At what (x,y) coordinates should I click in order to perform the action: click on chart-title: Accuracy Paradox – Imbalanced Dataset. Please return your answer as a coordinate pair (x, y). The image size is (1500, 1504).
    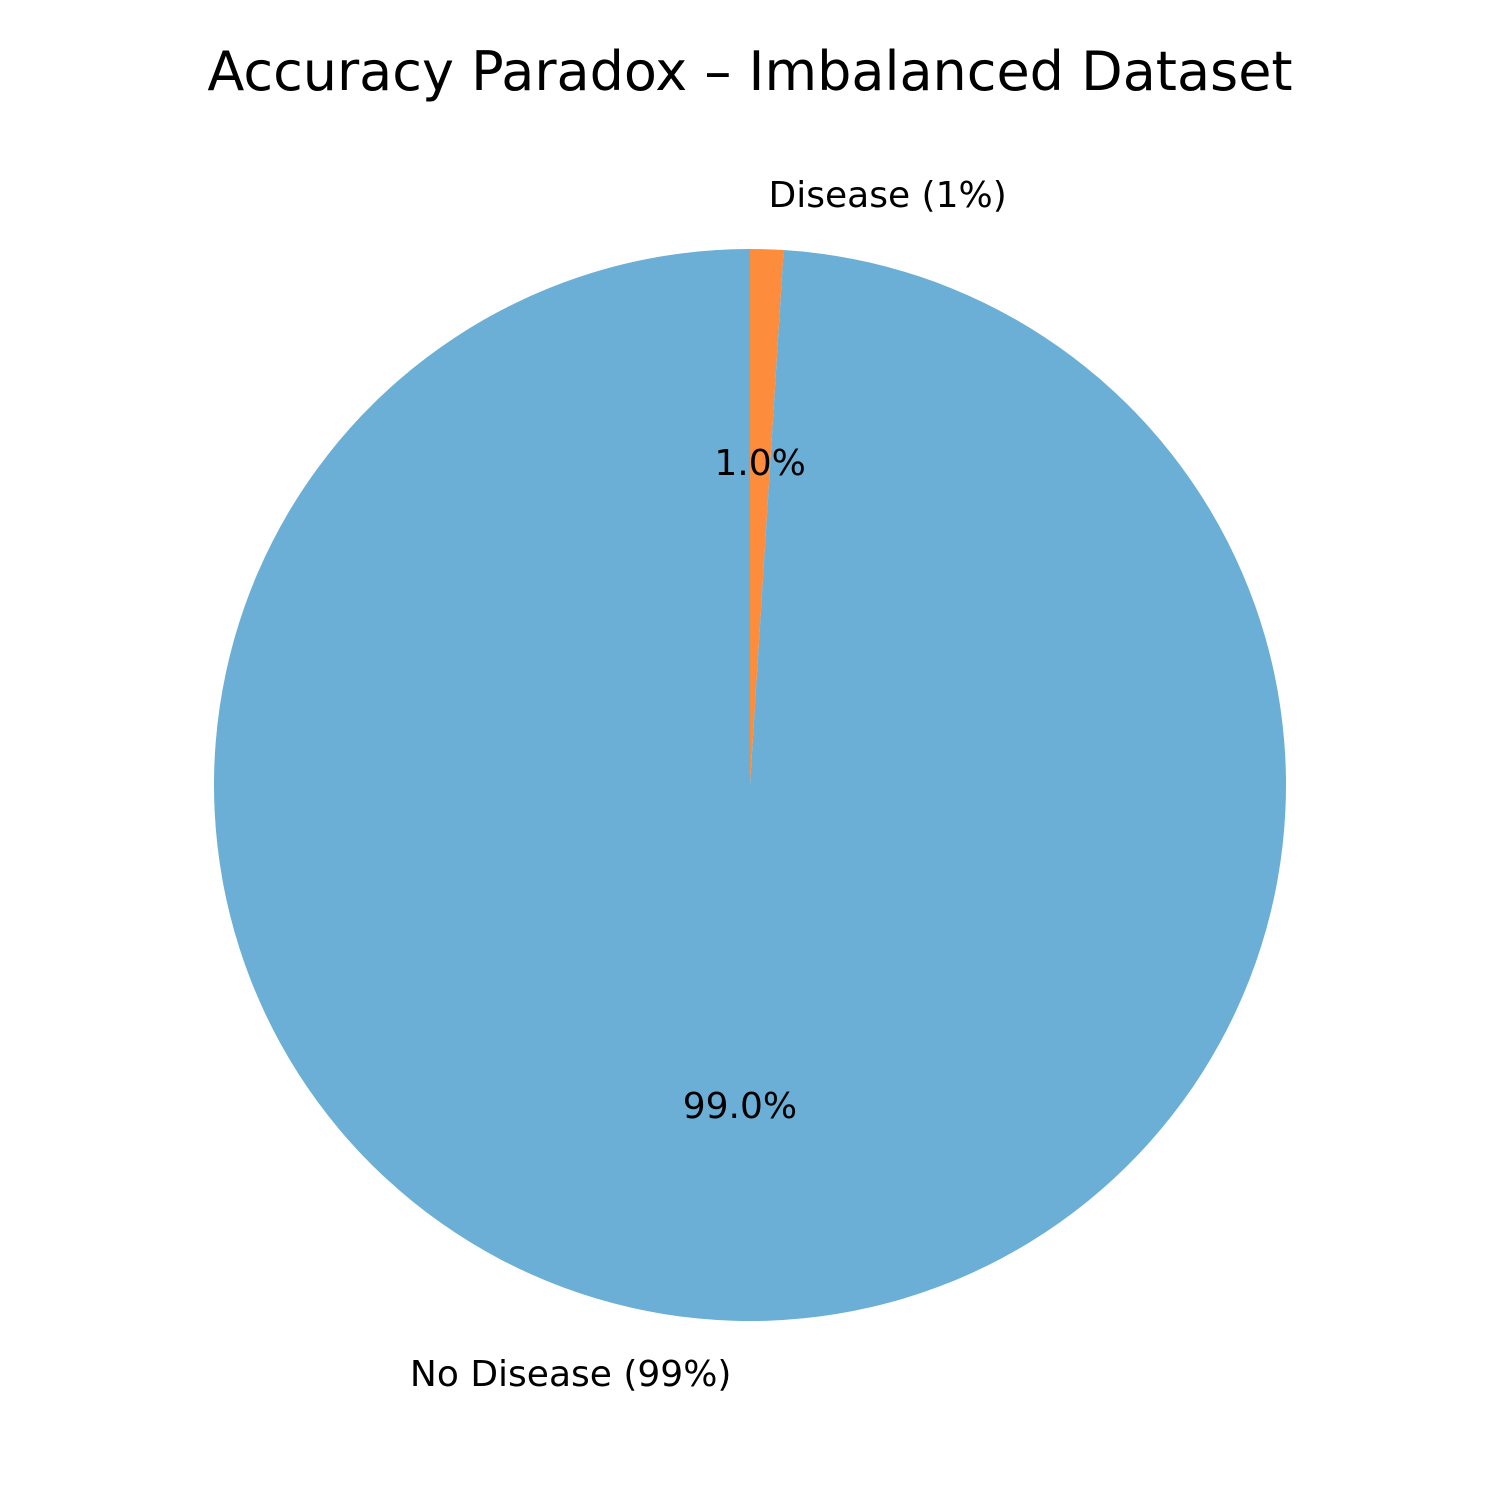
    Looking at the image, I should click on (749, 71).